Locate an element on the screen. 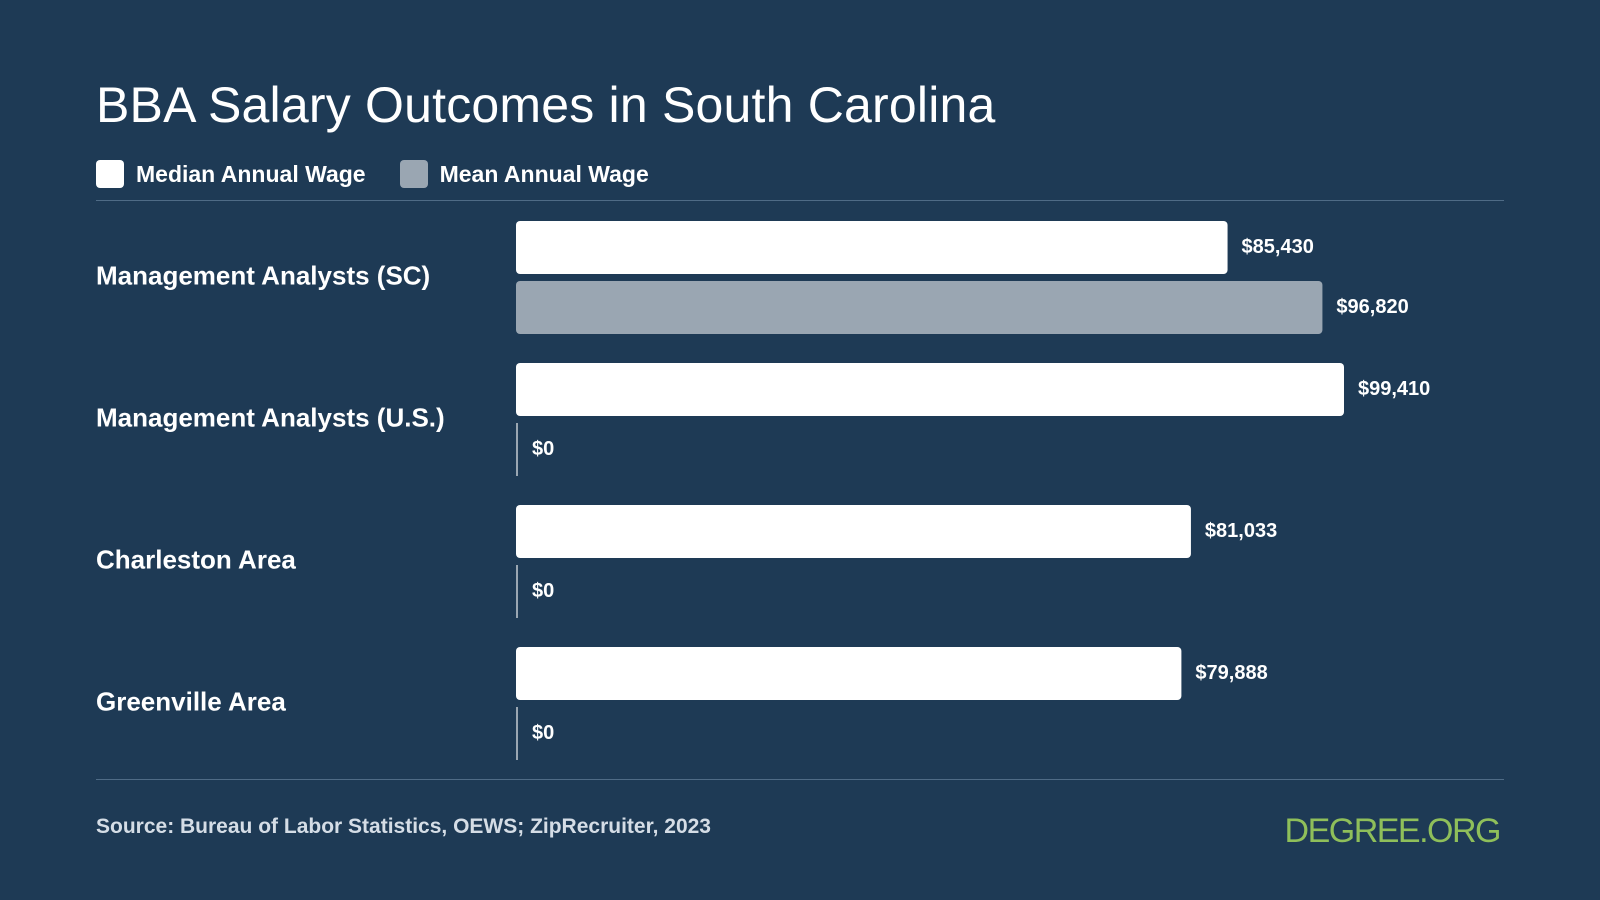  category-label: Greenville Area is located at coordinates (191, 701).